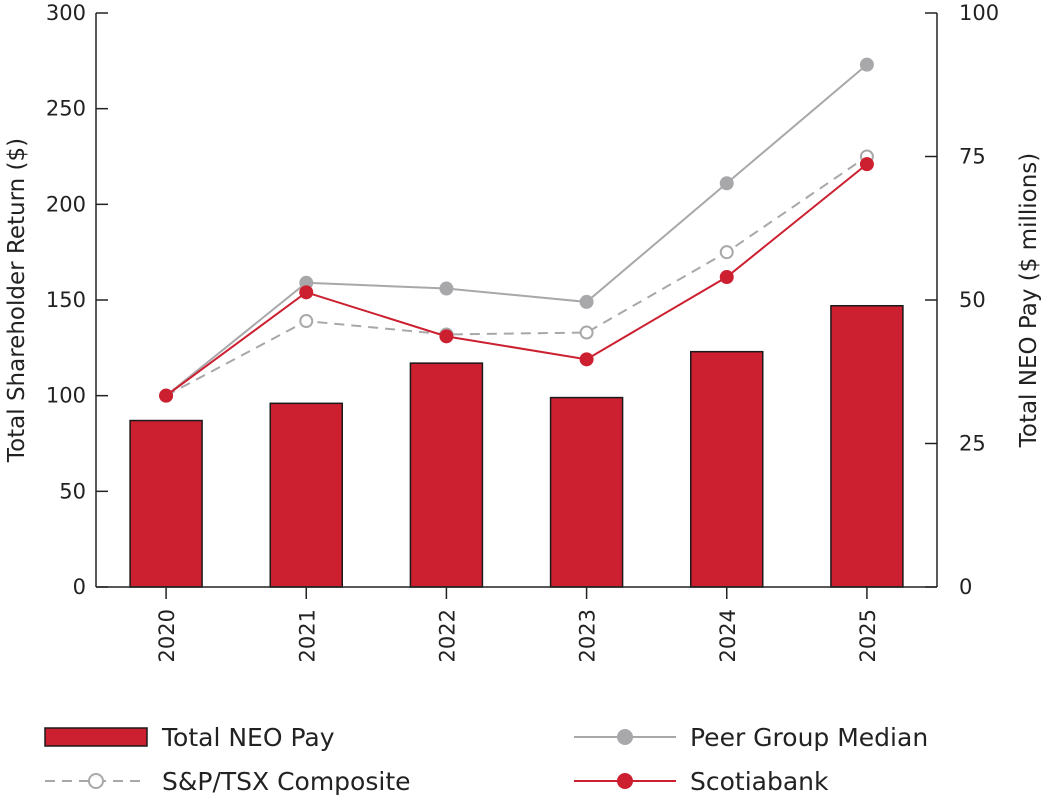 The image size is (1043, 799). What do you see at coordinates (726, 183) in the screenshot?
I see `point-peer-group-median-2024` at bounding box center [726, 183].